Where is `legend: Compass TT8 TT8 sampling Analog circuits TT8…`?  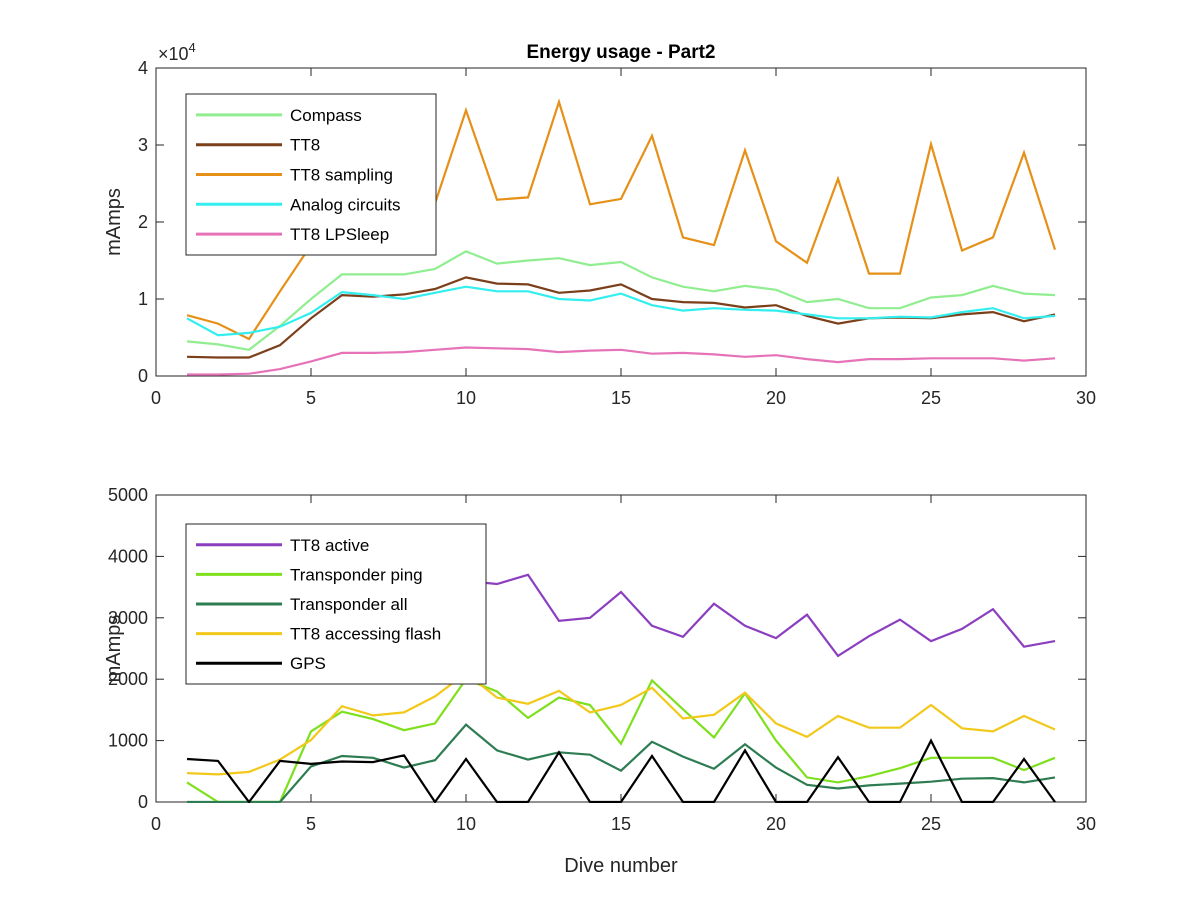 legend: Compass TT8 TT8 sampling Analog circuits TT8… is located at coordinates (311, 174).